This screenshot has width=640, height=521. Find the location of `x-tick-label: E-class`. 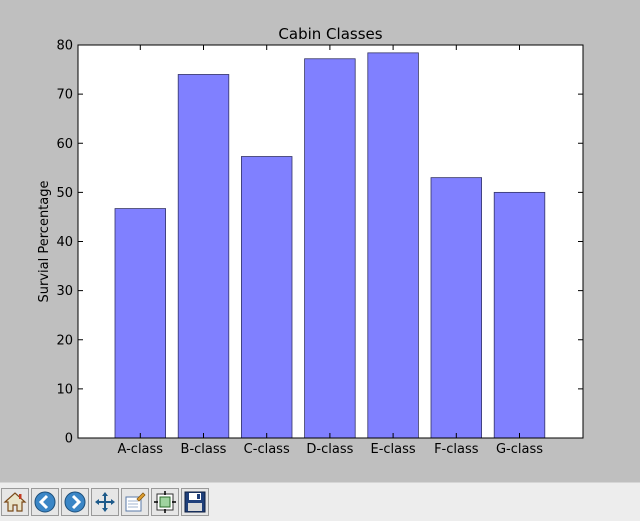

x-tick-label: E-class is located at coordinates (393, 449).